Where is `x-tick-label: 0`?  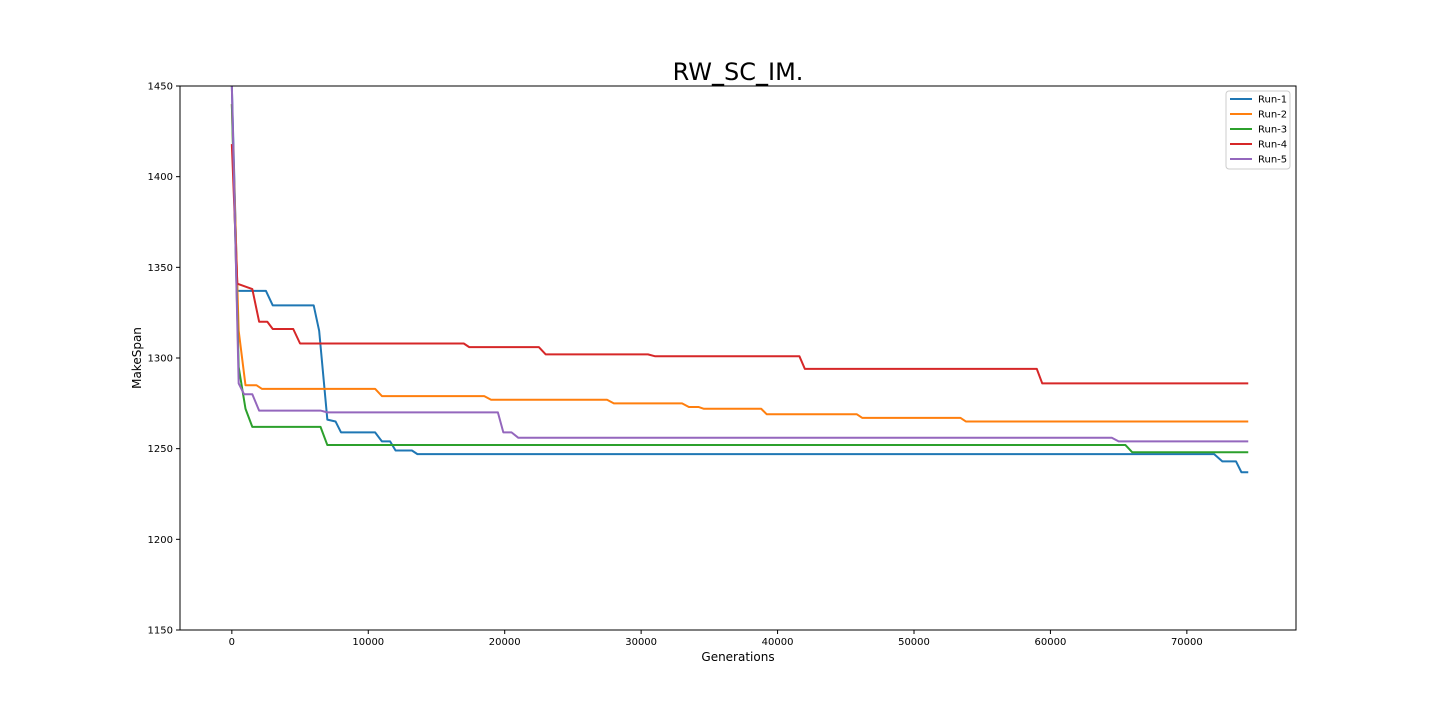 x-tick-label: 0 is located at coordinates (232, 642).